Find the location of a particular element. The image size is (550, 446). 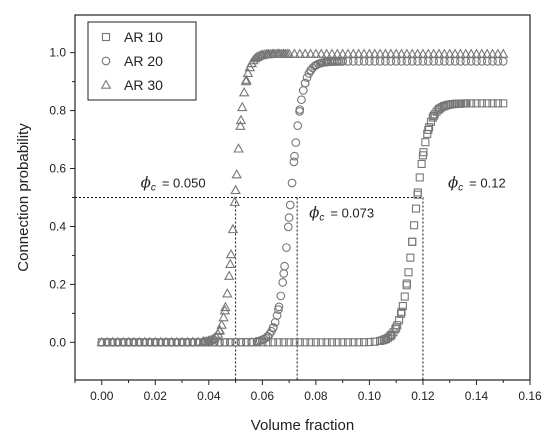

x-tick-label: 0.06 is located at coordinates (263, 396).